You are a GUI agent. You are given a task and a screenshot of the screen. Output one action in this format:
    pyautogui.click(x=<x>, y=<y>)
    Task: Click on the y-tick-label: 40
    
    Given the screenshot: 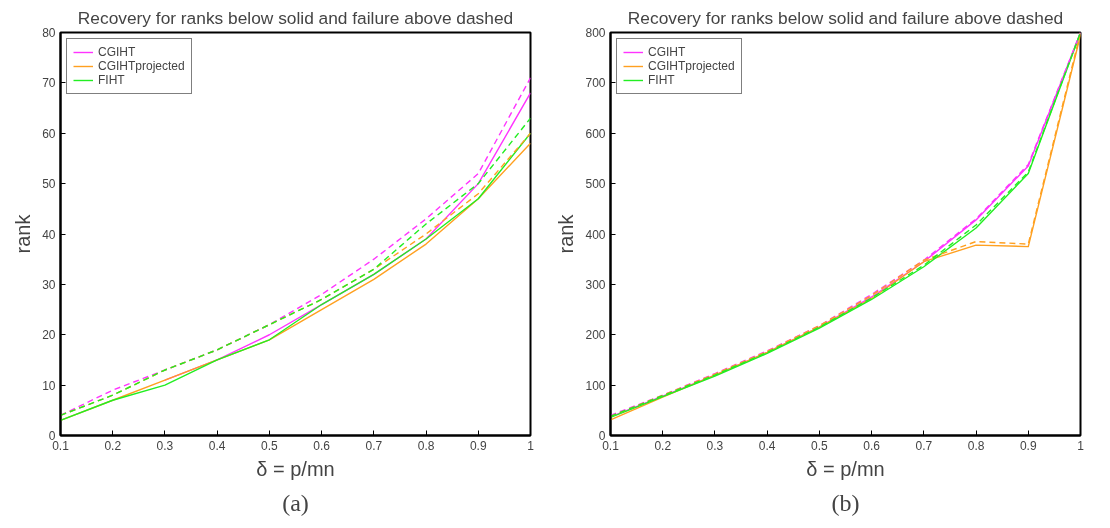 What is the action you would take?
    pyautogui.click(x=49, y=234)
    